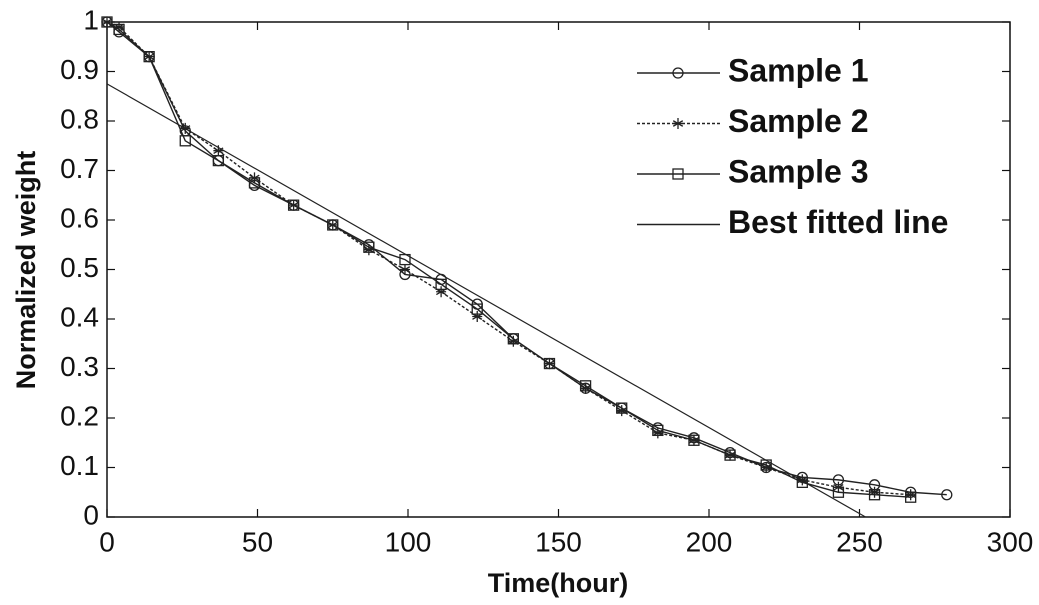  I want to click on y-tick-label: 0.6, so click(79, 217).